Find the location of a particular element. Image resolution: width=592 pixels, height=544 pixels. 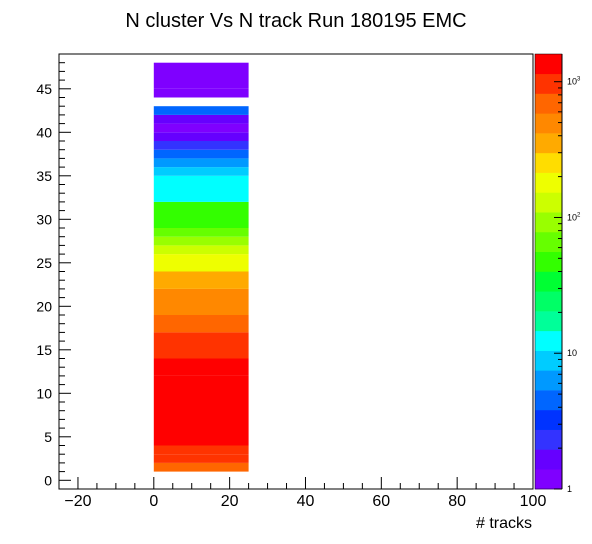

y-tick-label: 5 is located at coordinates (48, 437).